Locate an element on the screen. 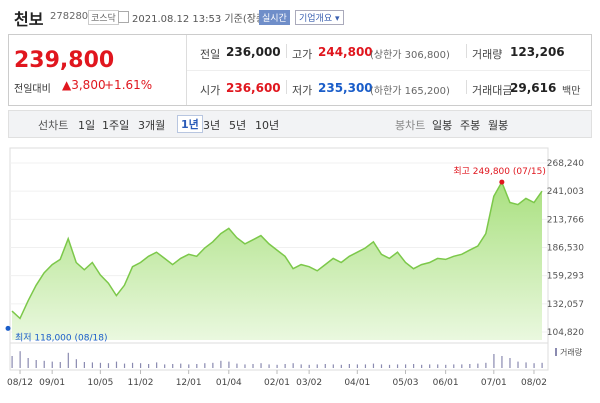 The image size is (600, 403). quote-note: (하한가 165,200) is located at coordinates (410, 91).